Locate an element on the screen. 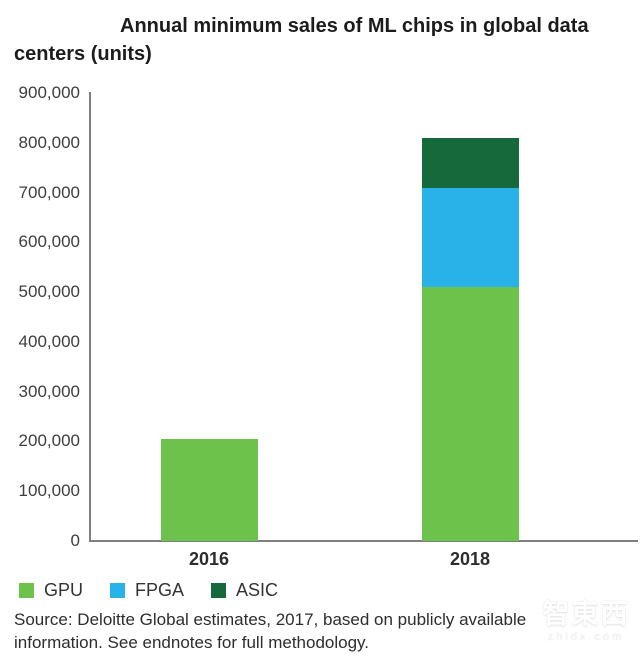 Image resolution: width=640 pixels, height=659 pixels. legend-label: GPU is located at coordinates (64, 590).